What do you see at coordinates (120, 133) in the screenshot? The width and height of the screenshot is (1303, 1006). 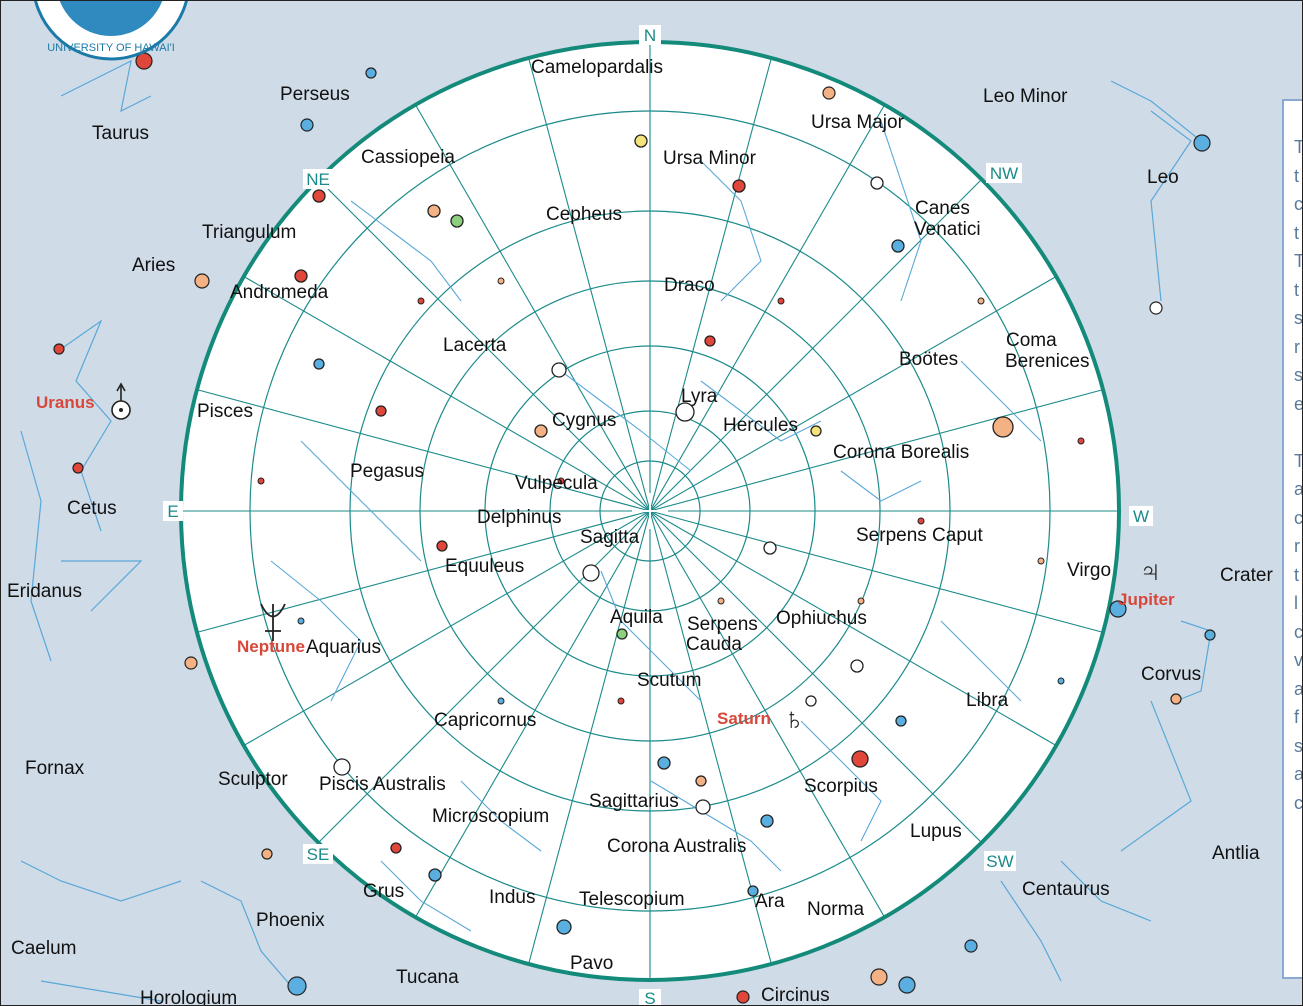 I see `label-taurus: Taurus` at bounding box center [120, 133].